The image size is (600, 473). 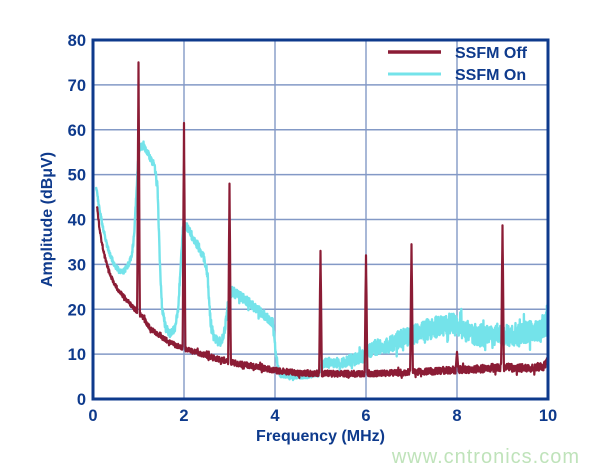 What do you see at coordinates (456, 416) in the screenshot?
I see `x-tick-label-8: 8` at bounding box center [456, 416].